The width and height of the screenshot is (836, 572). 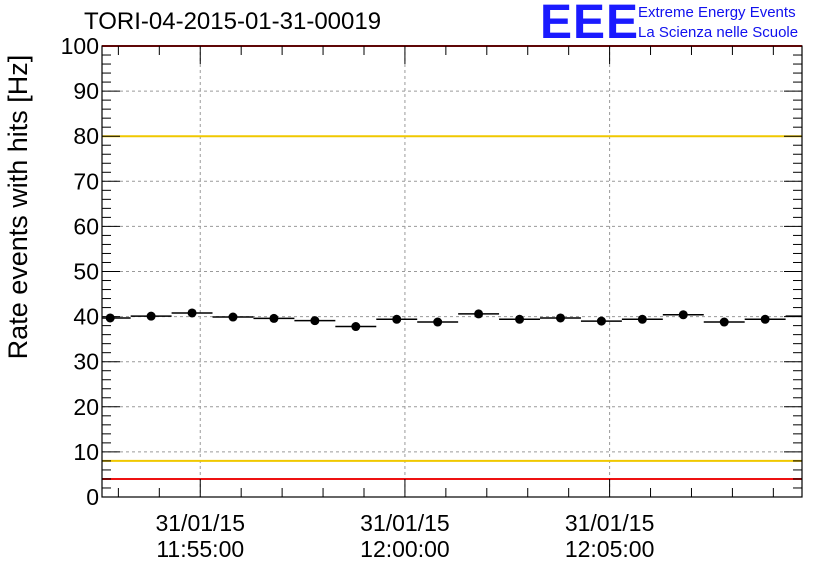 I want to click on y-tick-label: 90, so click(x=86, y=91).